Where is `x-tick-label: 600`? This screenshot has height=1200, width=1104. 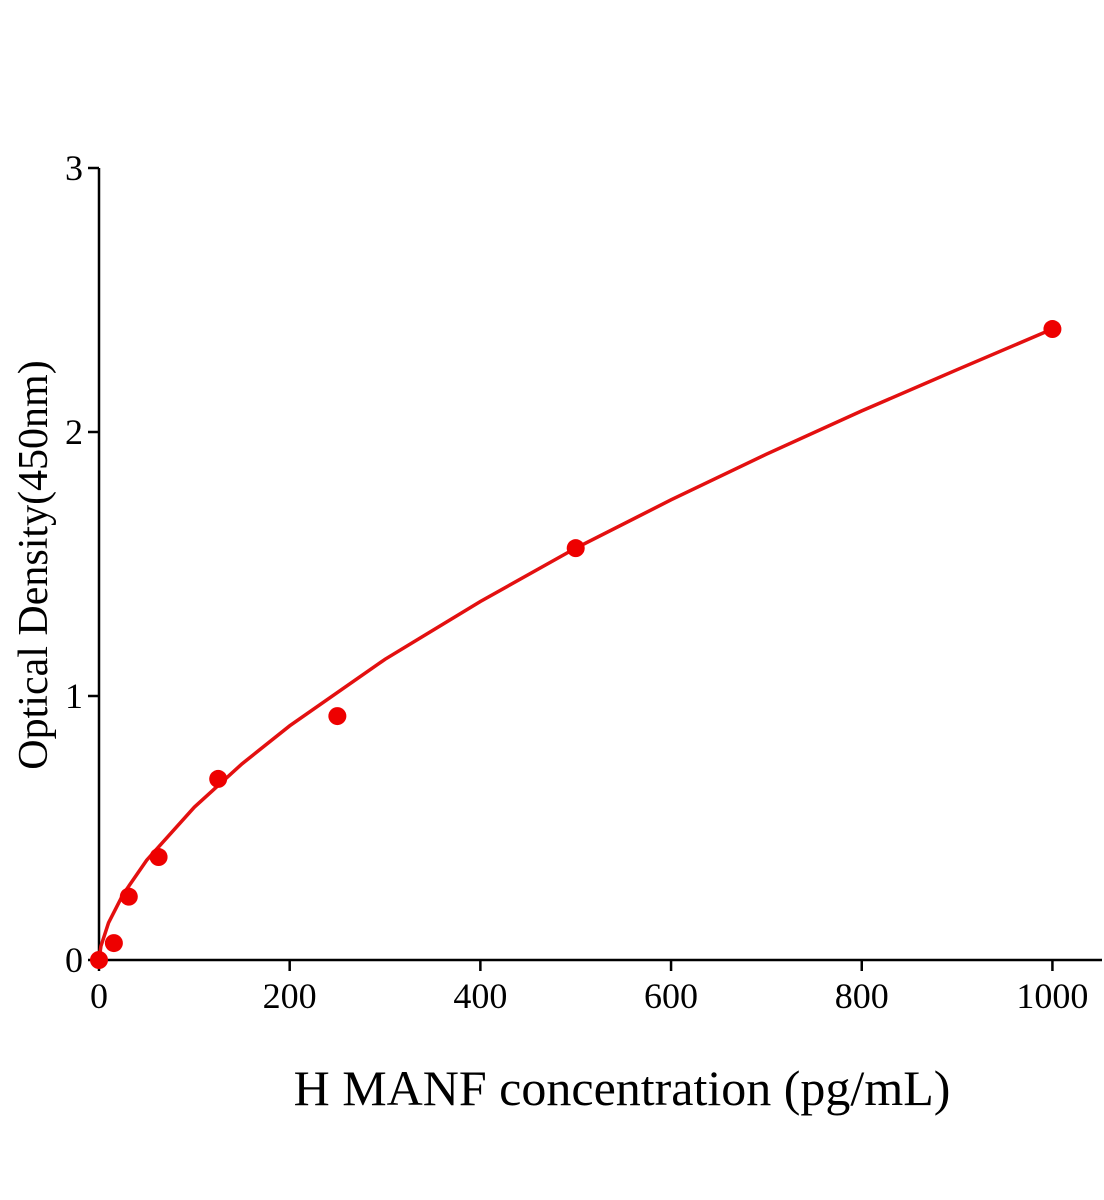 x-tick-label: 600 is located at coordinates (671, 996).